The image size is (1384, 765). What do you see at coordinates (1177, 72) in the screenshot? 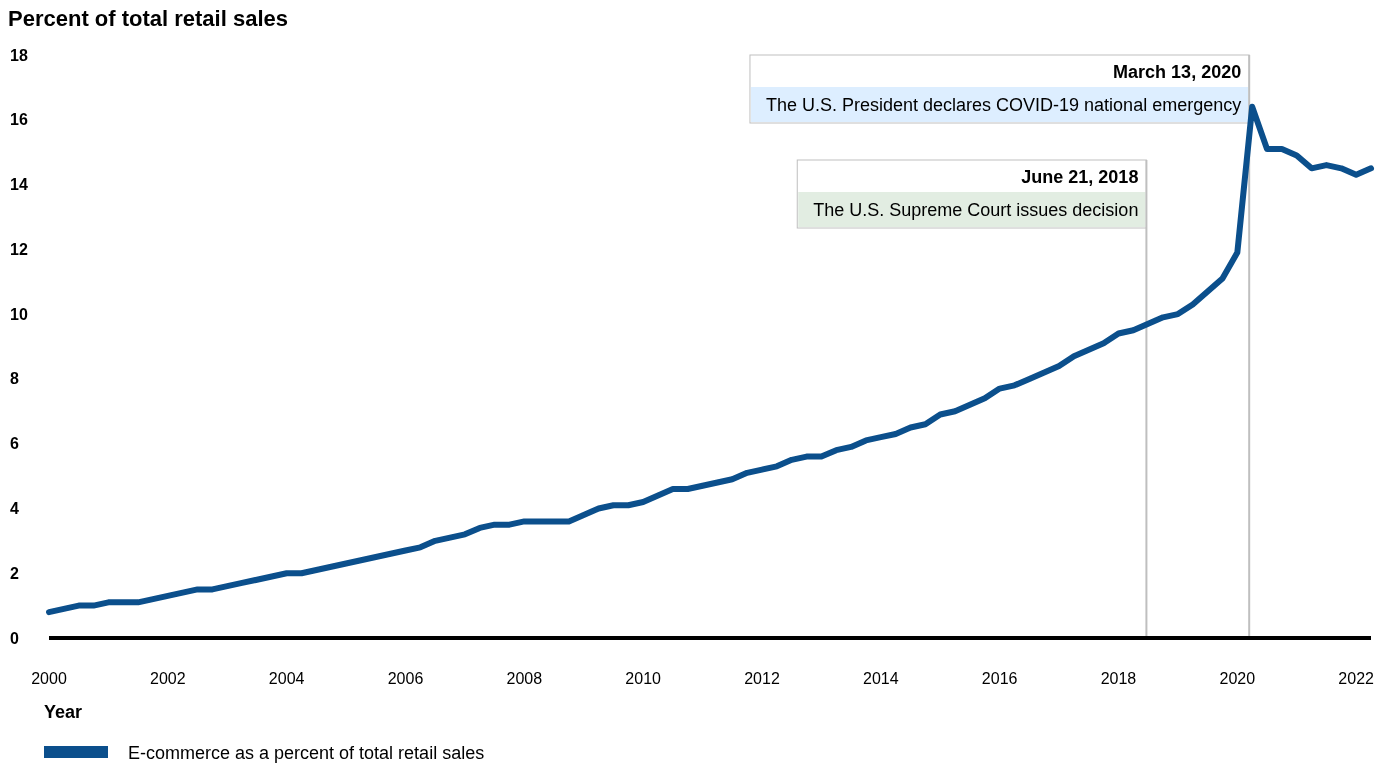
I see `ref-line-label: March 13, 2020` at bounding box center [1177, 72].